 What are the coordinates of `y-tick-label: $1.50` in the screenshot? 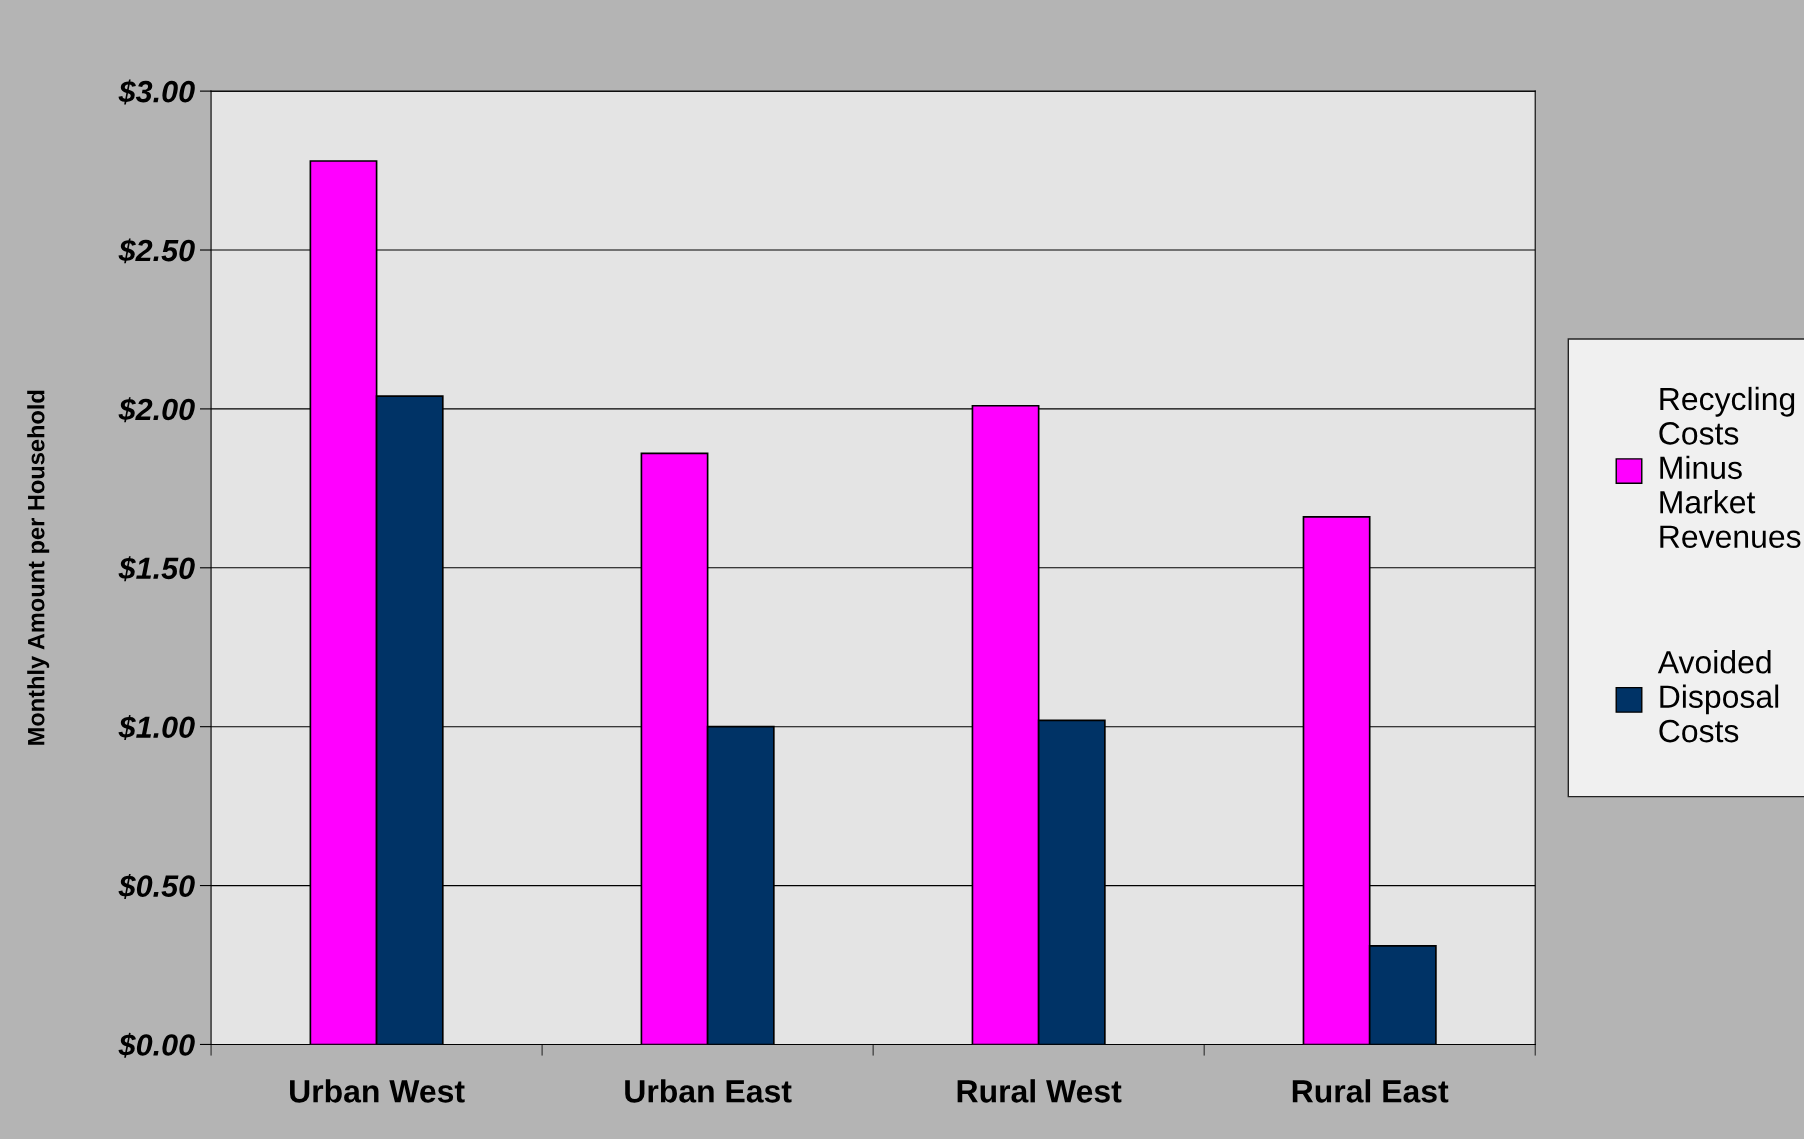 It's located at (156, 569).